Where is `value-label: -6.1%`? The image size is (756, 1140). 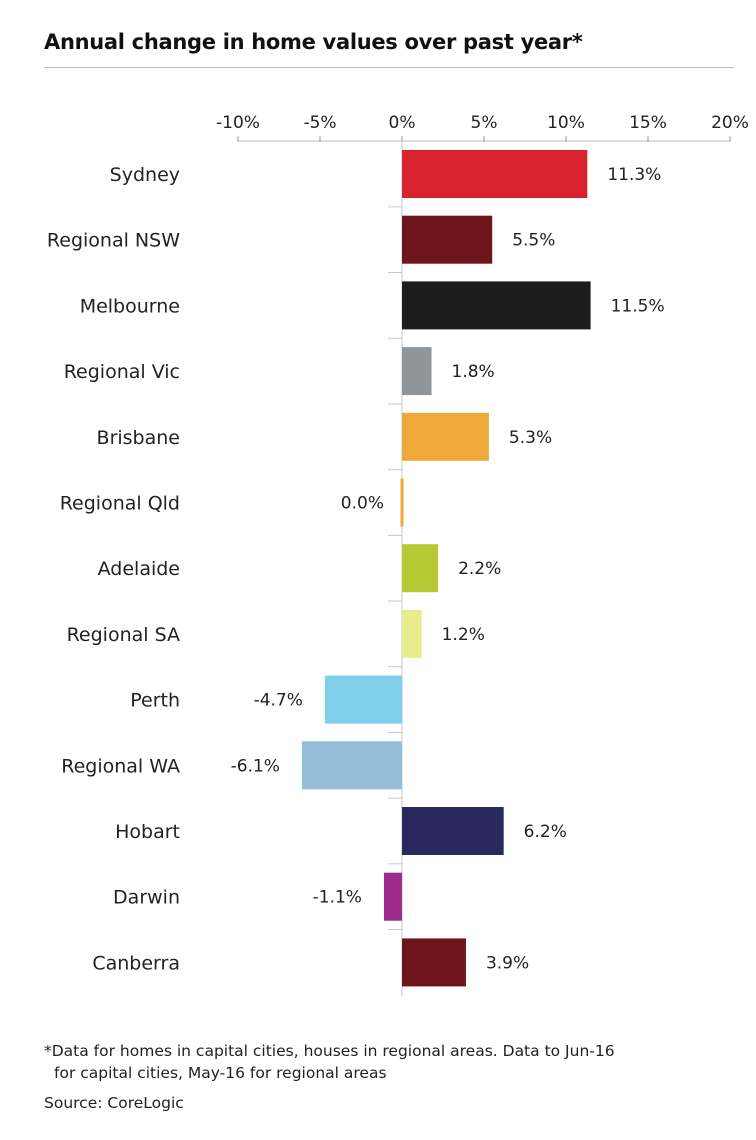
value-label: -6.1% is located at coordinates (255, 766).